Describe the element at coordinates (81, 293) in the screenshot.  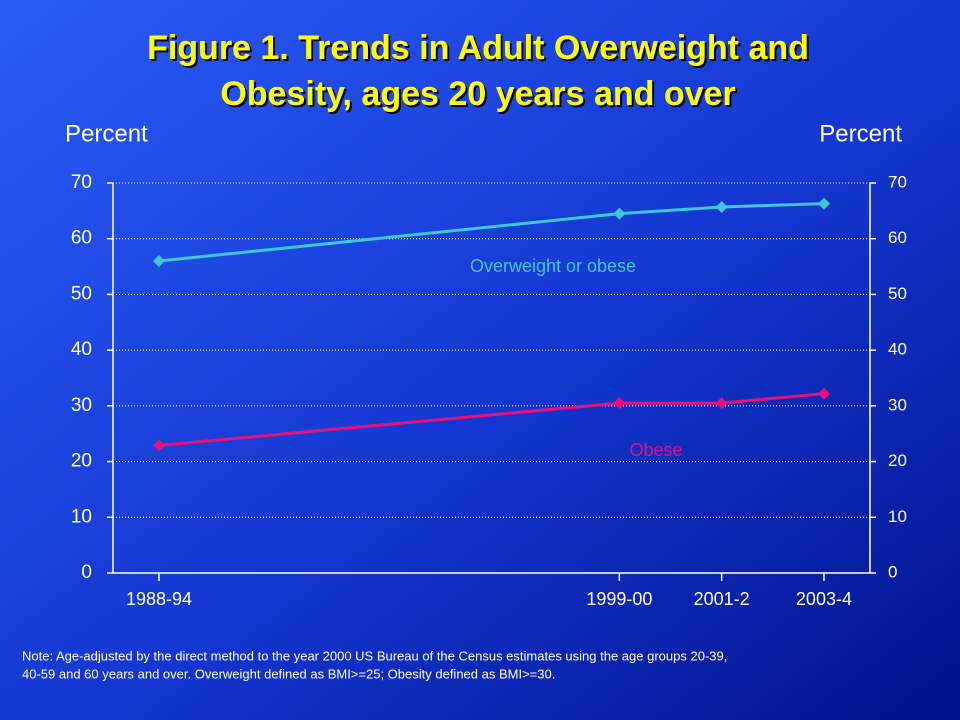
I see `y-tick-label: 50` at that location.